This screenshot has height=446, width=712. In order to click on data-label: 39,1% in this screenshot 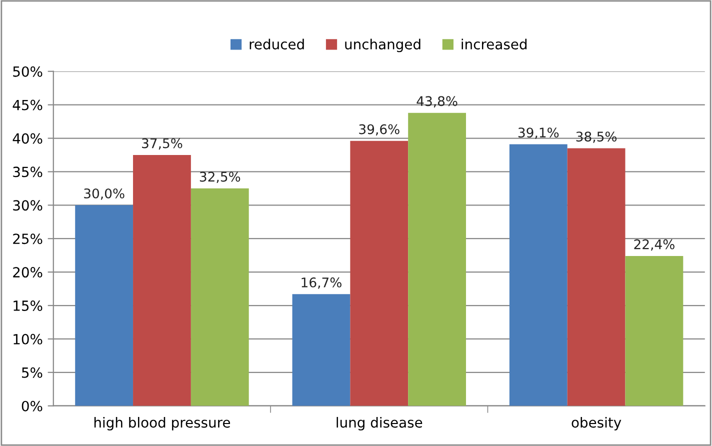, I will do `click(538, 133)`.